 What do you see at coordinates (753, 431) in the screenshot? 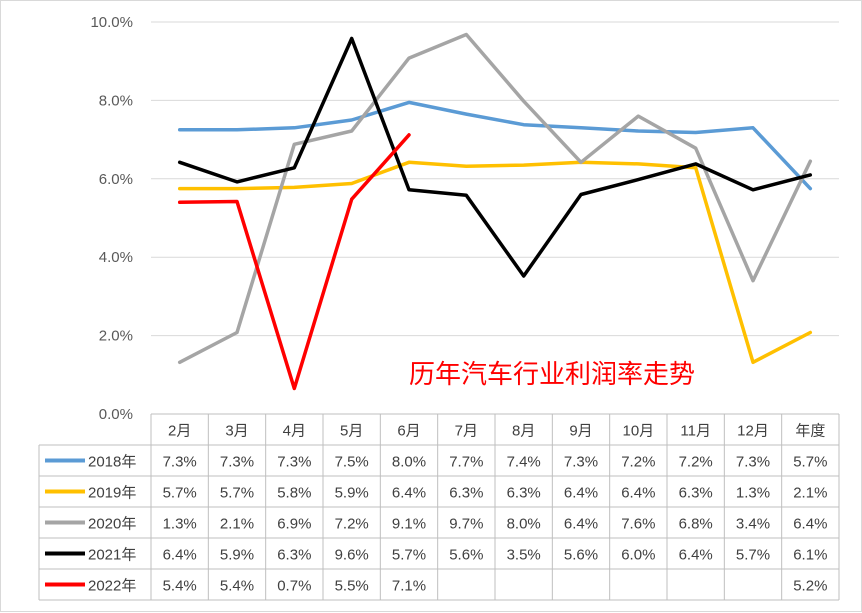
I see `x-tick-label: 12月` at bounding box center [753, 431].